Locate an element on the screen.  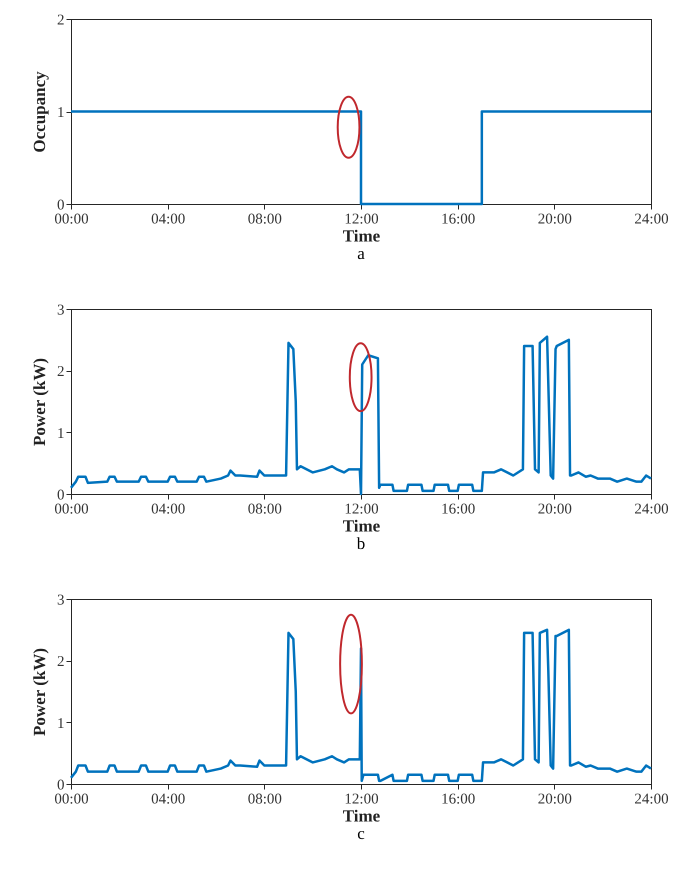
text: a is located at coordinates (361, 253).